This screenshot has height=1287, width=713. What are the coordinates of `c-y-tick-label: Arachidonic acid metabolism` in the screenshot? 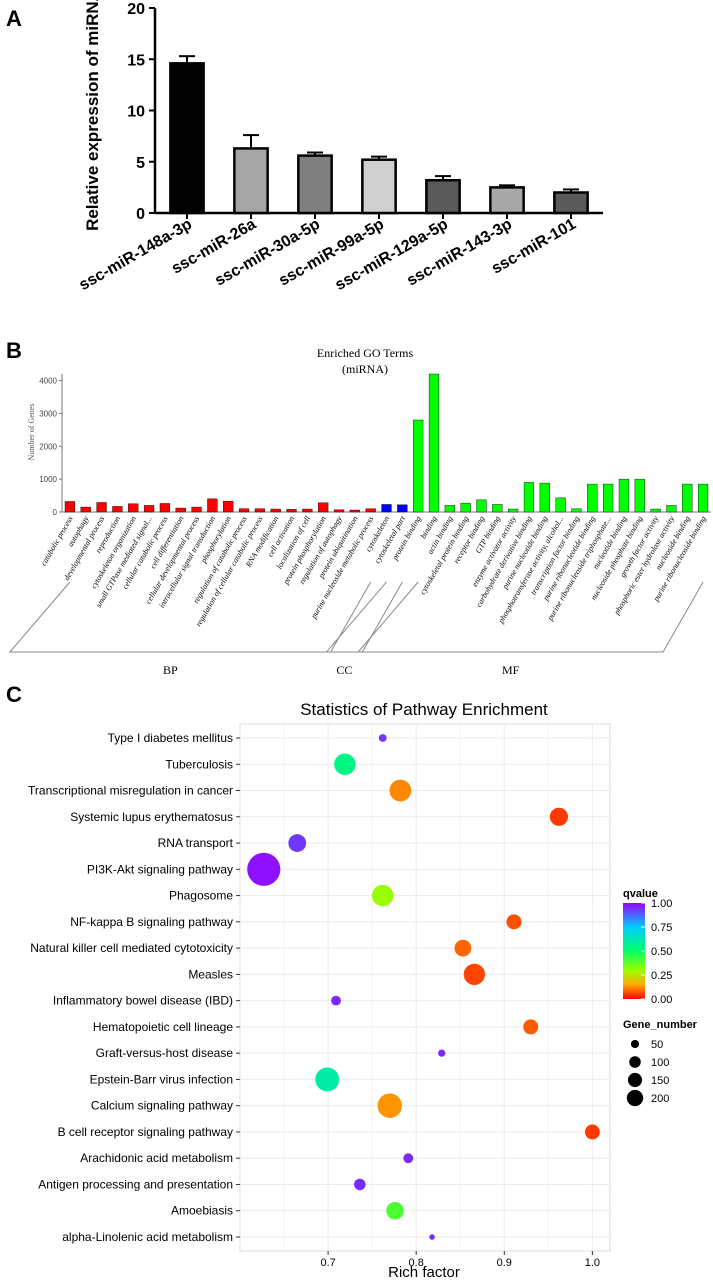 It's located at (156, 1158).